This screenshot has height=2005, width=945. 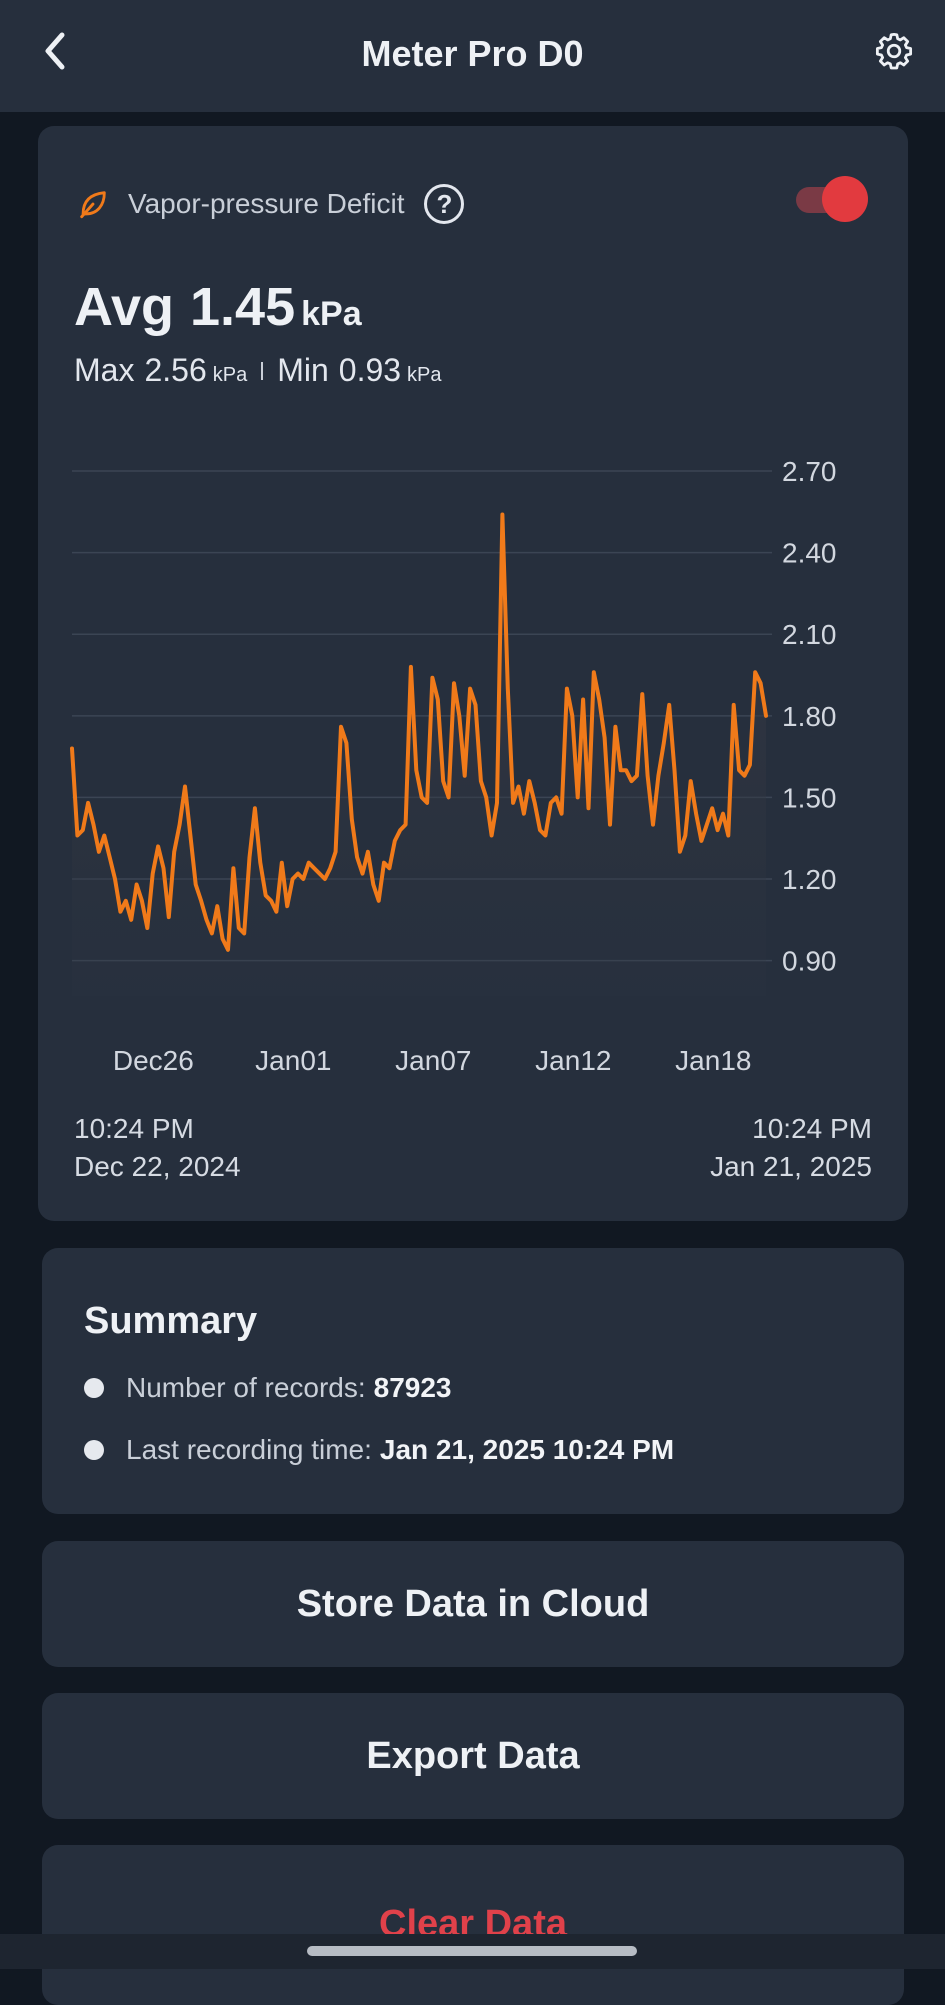 What do you see at coordinates (809, 553) in the screenshot?
I see `y-tick-label: 2.40` at bounding box center [809, 553].